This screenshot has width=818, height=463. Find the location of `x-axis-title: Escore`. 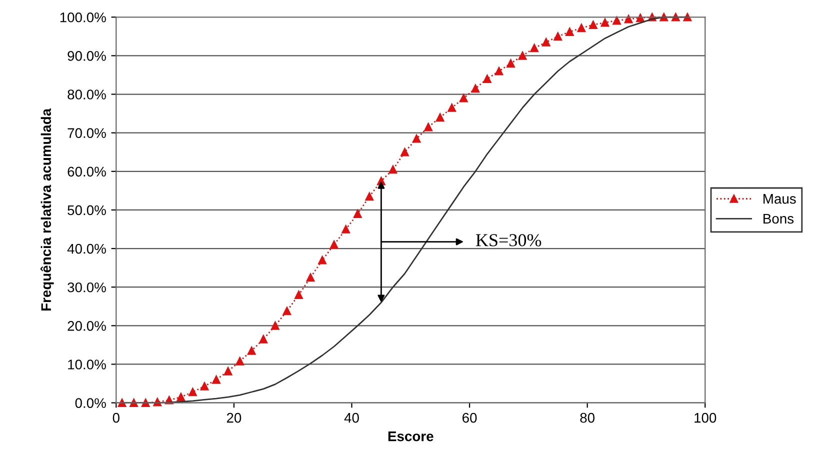

x-axis-title: Escore is located at coordinates (411, 437).